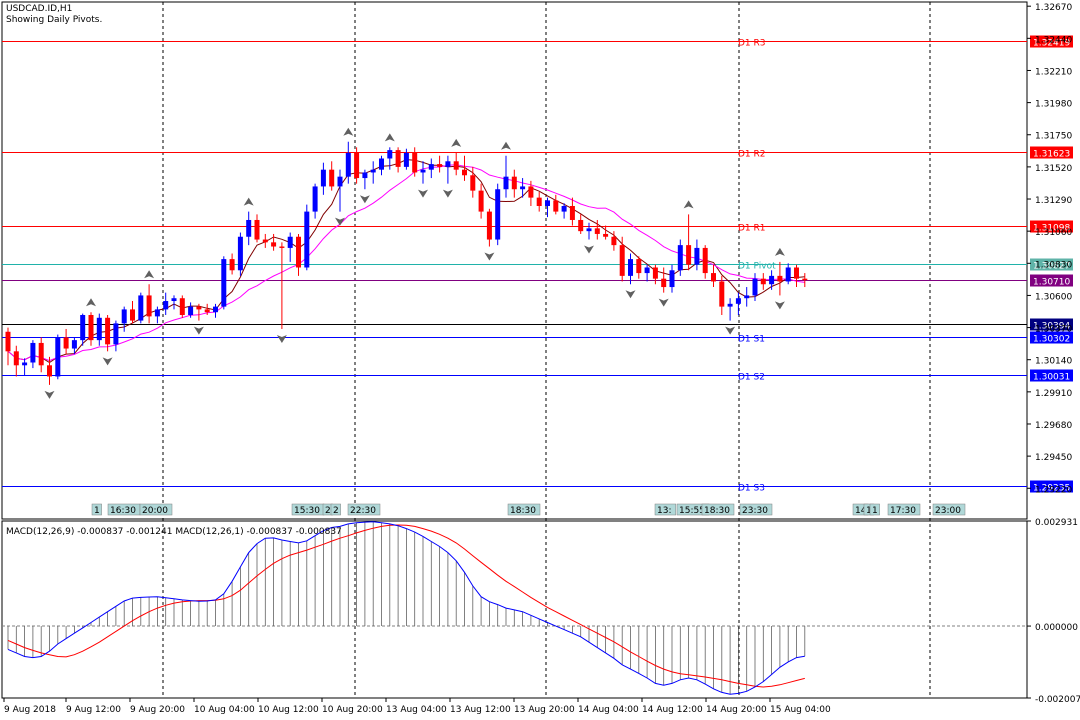 This screenshot has height=720, width=1080. Describe the element at coordinates (1053, 8) in the screenshot. I see `price-axis-label: 1.32670` at that location.